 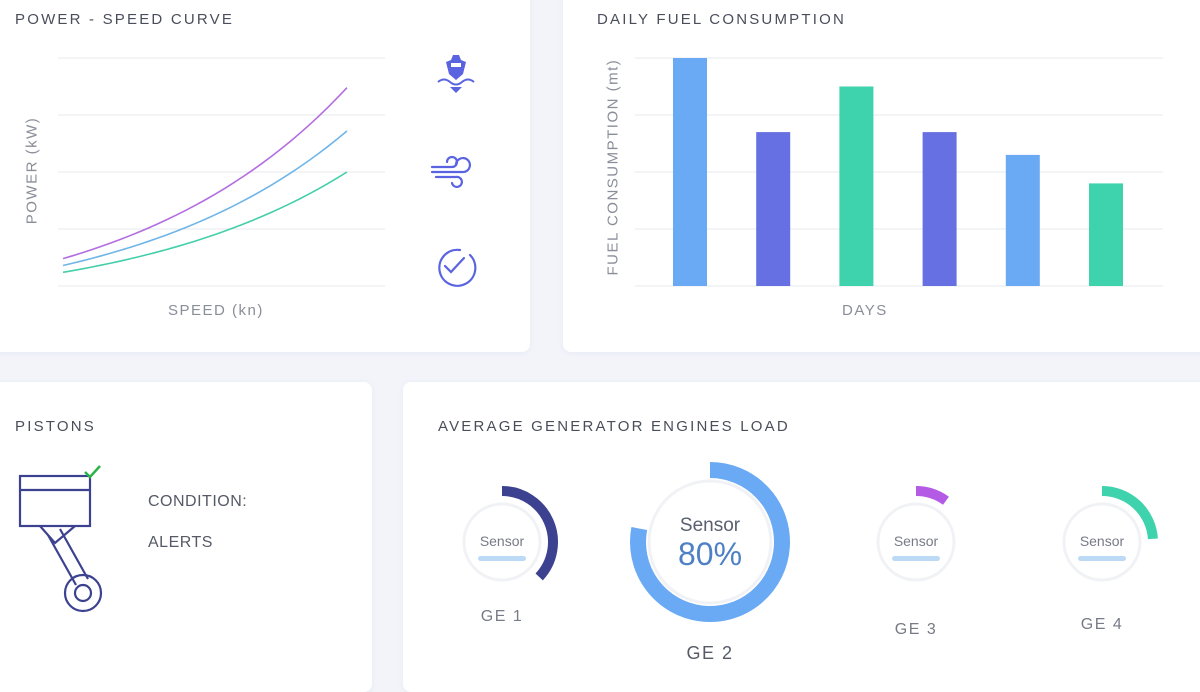 What do you see at coordinates (810, 542) in the screenshot?
I see `generator-gauges` at bounding box center [810, 542].